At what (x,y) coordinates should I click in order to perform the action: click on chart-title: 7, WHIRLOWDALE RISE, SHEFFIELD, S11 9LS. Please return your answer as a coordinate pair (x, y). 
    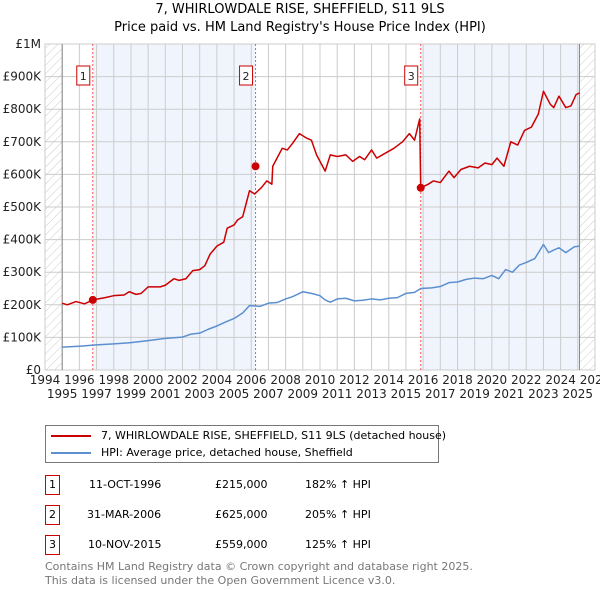
    Looking at the image, I should click on (300, 9).